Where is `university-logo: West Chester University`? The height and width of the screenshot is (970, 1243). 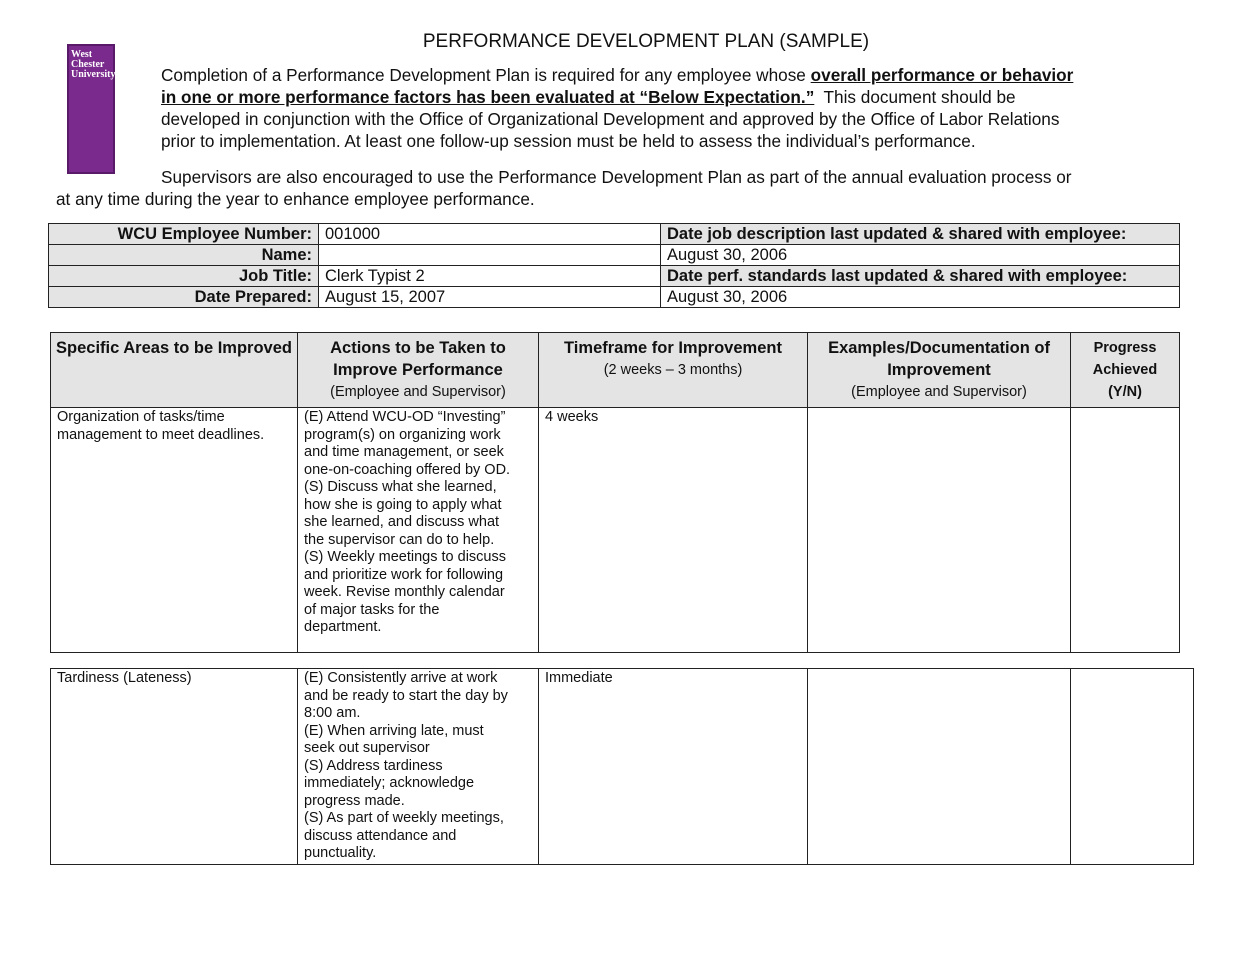 university-logo: West Chester University is located at coordinates (91, 109).